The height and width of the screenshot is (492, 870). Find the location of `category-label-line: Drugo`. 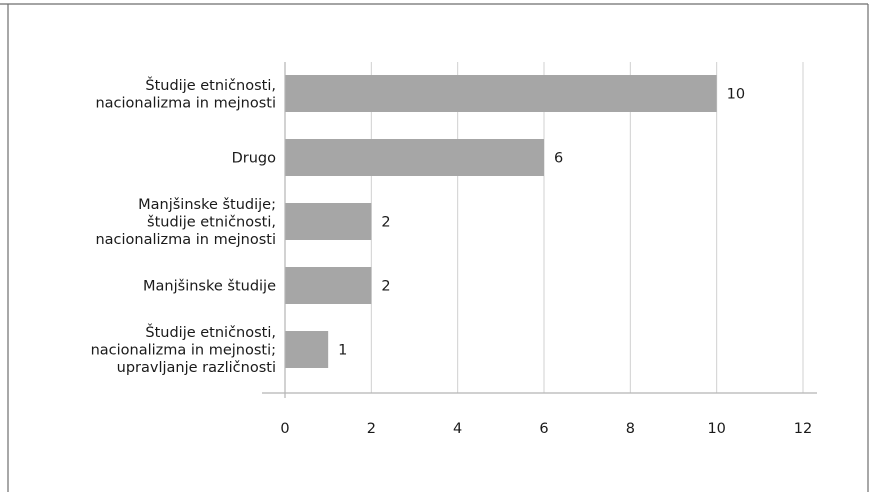

category-label-line: Drugo is located at coordinates (254, 159).